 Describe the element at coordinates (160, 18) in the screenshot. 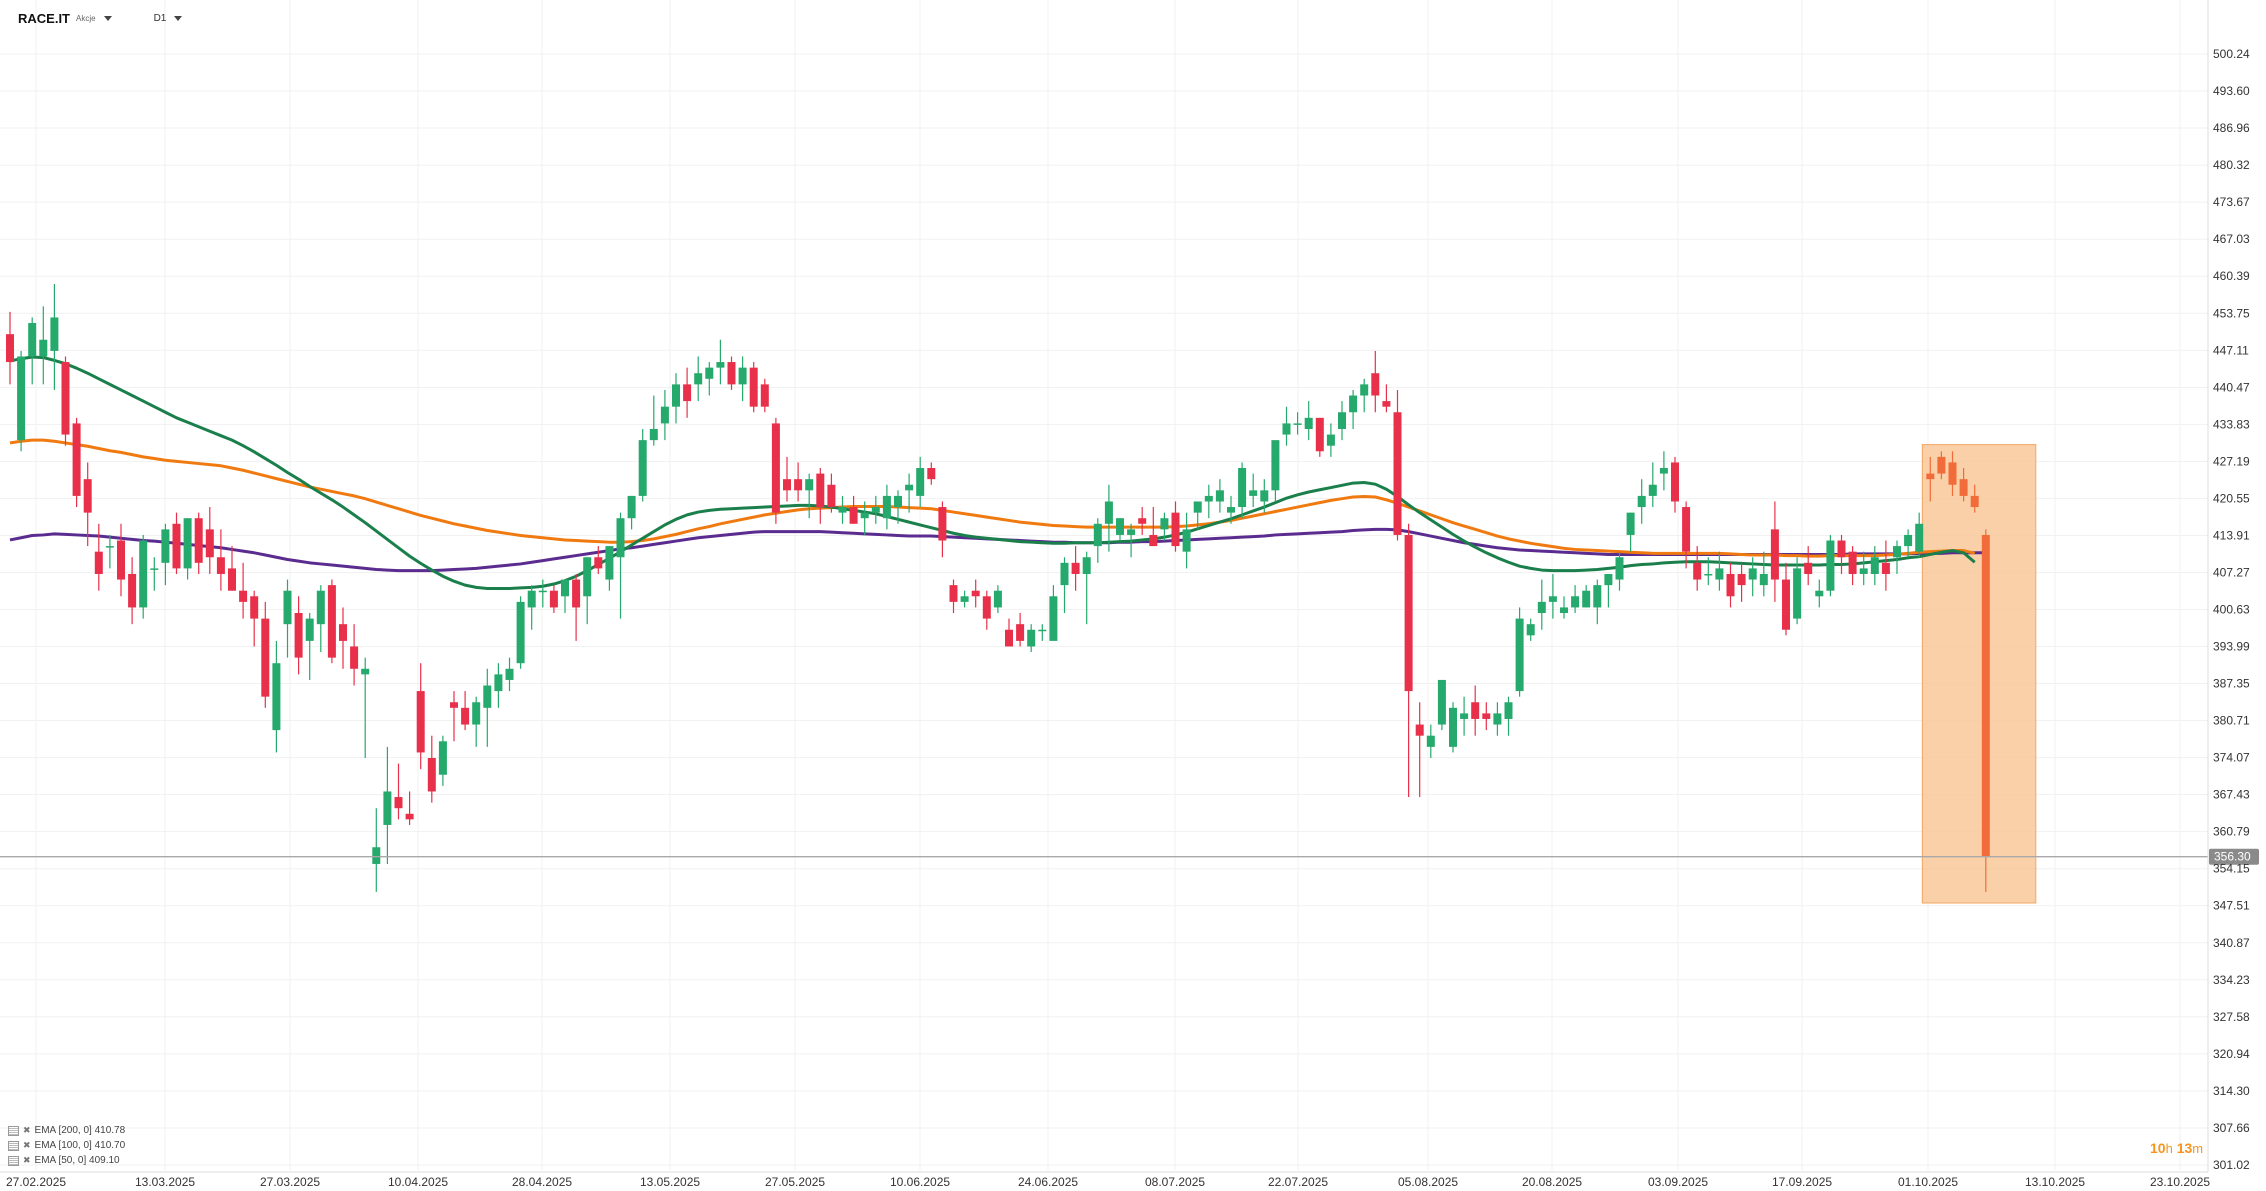

I see `timeframe-label: D1` at that location.